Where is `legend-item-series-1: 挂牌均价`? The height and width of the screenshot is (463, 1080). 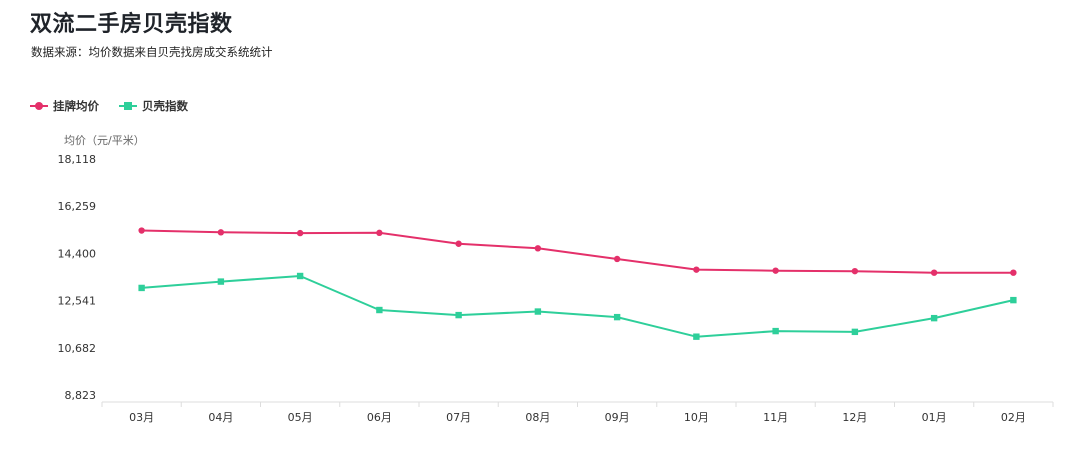
legend-item-series-1: 挂牌均价 is located at coordinates (64, 106).